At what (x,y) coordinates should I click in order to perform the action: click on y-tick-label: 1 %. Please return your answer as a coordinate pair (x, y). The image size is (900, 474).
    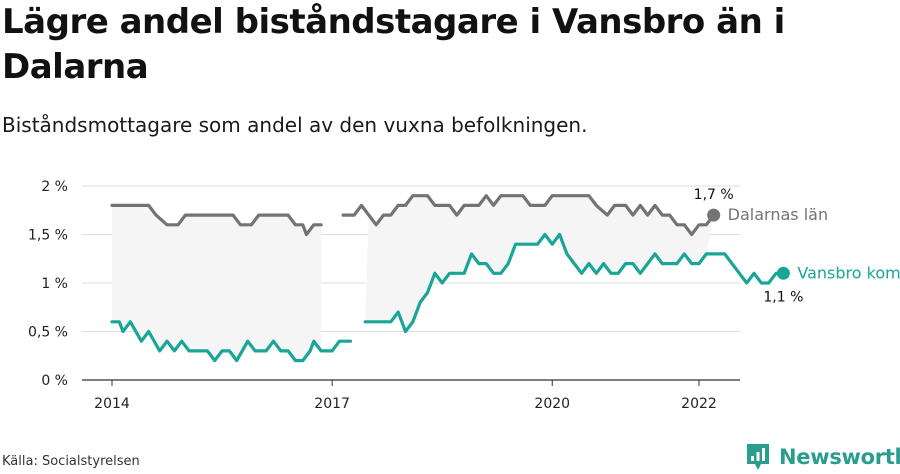
    Looking at the image, I should click on (54, 284).